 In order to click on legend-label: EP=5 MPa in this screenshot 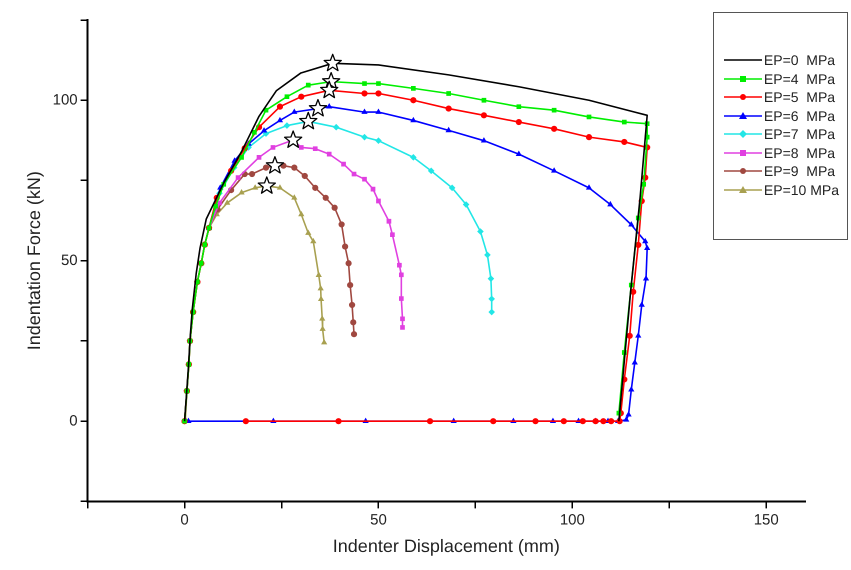, I will do `click(800, 97)`.